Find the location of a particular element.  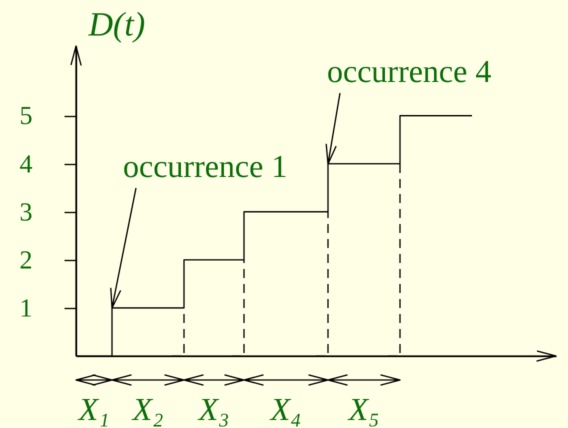

y-axis-title: D(t) is located at coordinates (117, 25).